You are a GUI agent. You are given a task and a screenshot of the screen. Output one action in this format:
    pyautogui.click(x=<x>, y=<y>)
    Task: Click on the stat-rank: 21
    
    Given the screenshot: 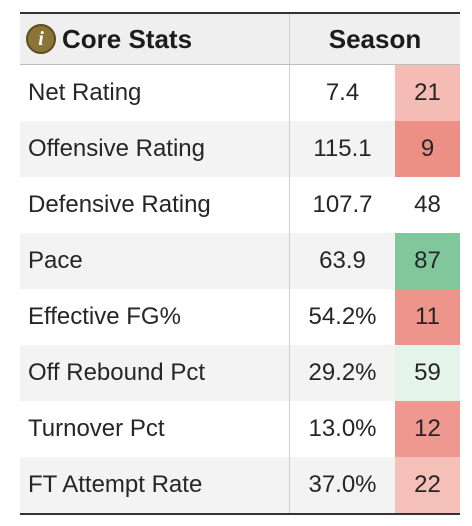 What is the action you would take?
    pyautogui.click(x=427, y=93)
    